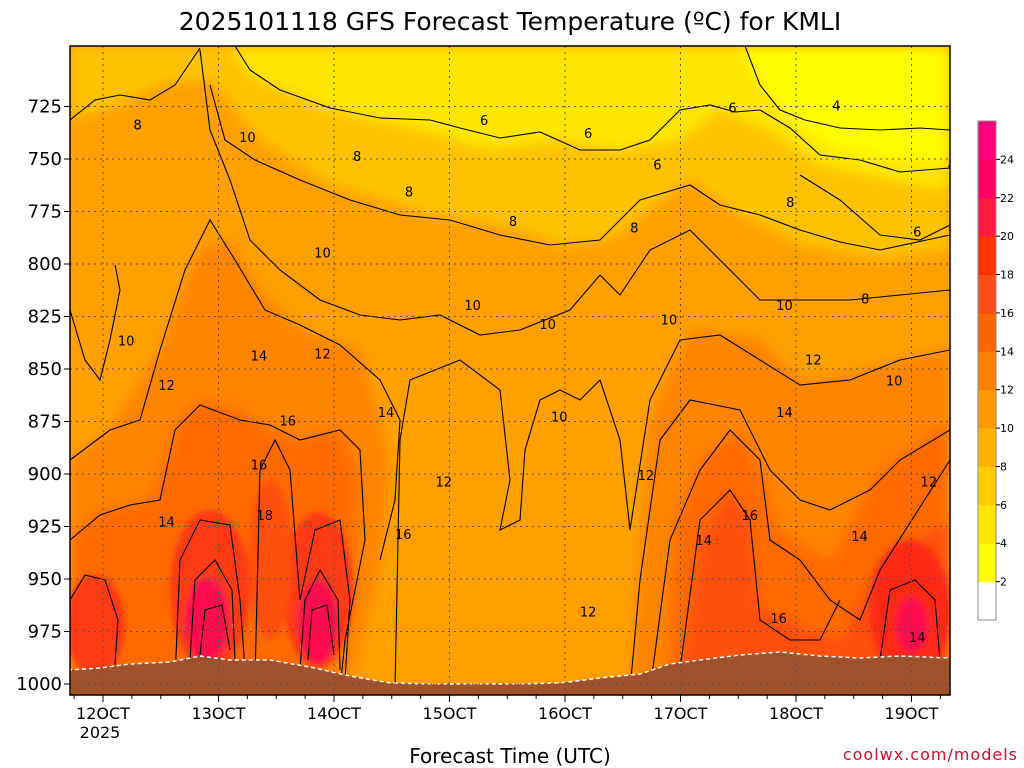 The height and width of the screenshot is (768, 1024). What do you see at coordinates (912, 713) in the screenshot?
I see `x-tick-label: 19OCT` at bounding box center [912, 713].